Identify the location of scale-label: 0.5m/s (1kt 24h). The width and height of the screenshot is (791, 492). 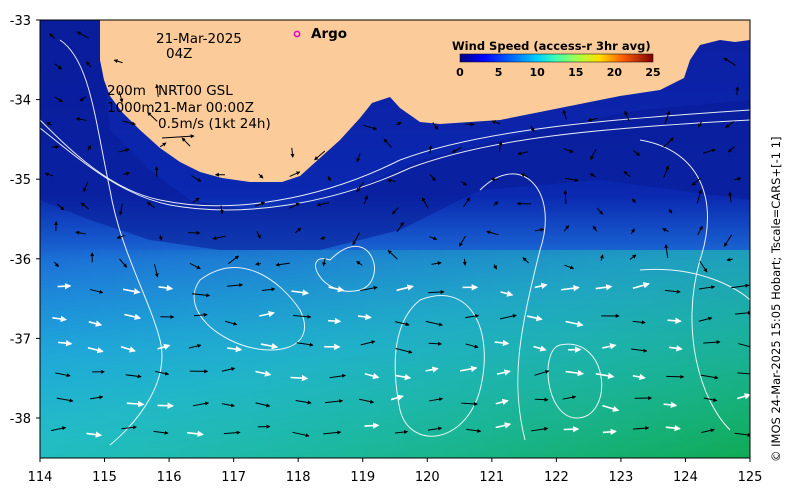
(214, 124).